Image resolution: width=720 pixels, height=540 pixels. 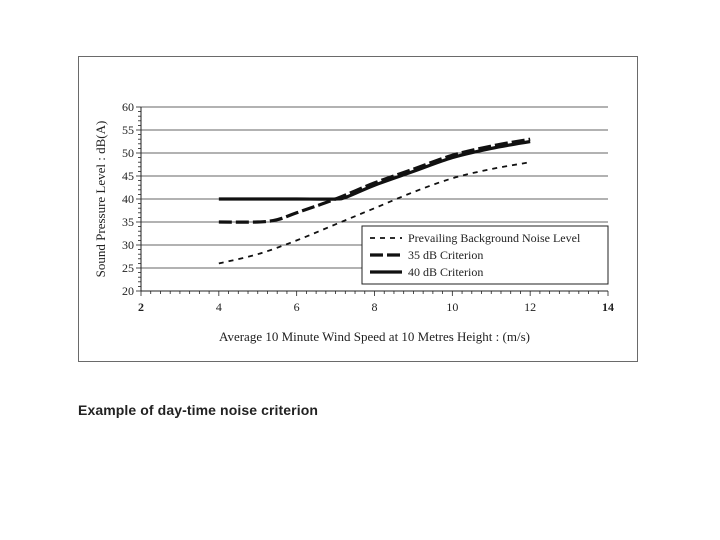 I want to click on x-tick-label-0: 2, so click(x=141, y=307).